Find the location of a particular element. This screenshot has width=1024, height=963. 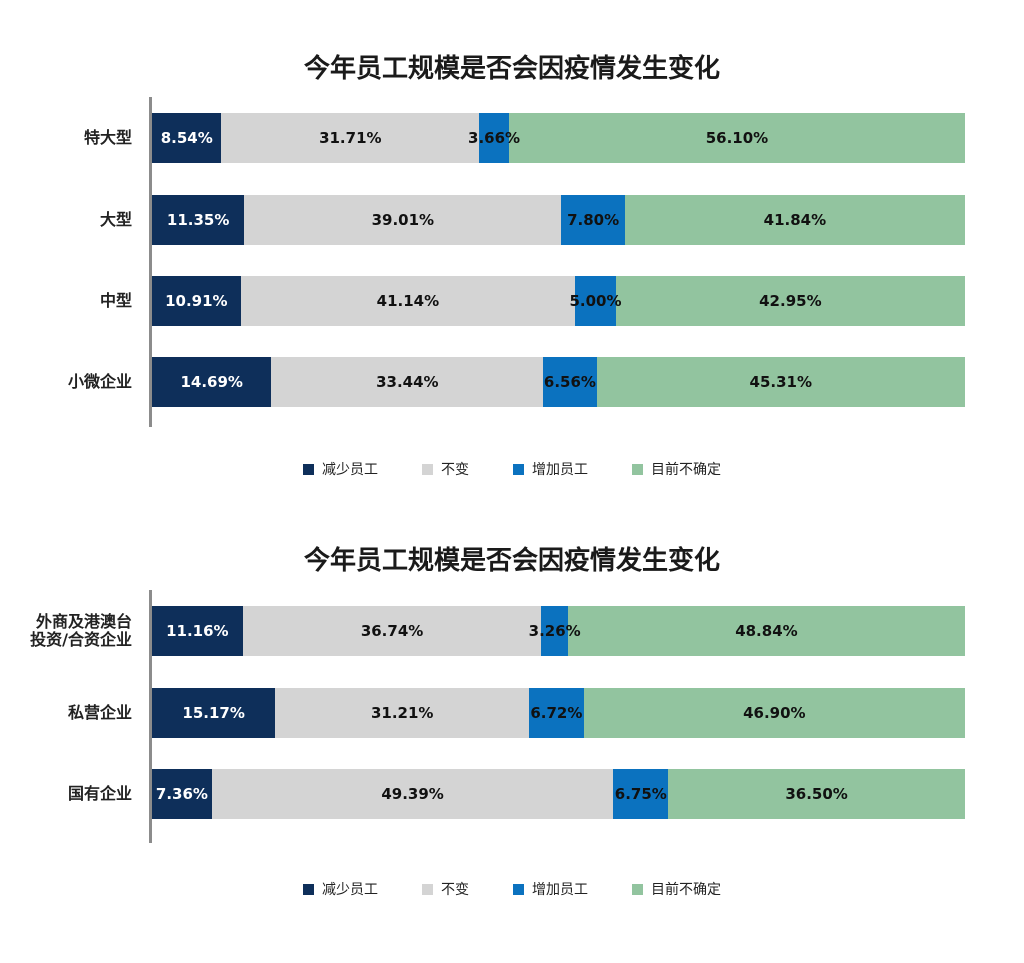

bar-segment: 45.31% is located at coordinates (780, 382).